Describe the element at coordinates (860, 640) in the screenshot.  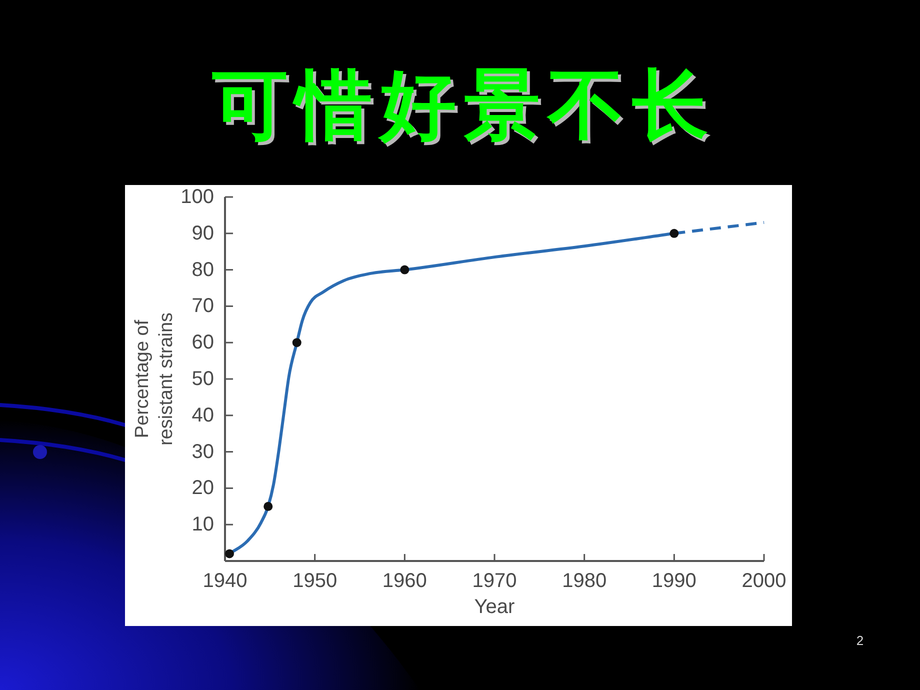
I see `text: 2` at that location.